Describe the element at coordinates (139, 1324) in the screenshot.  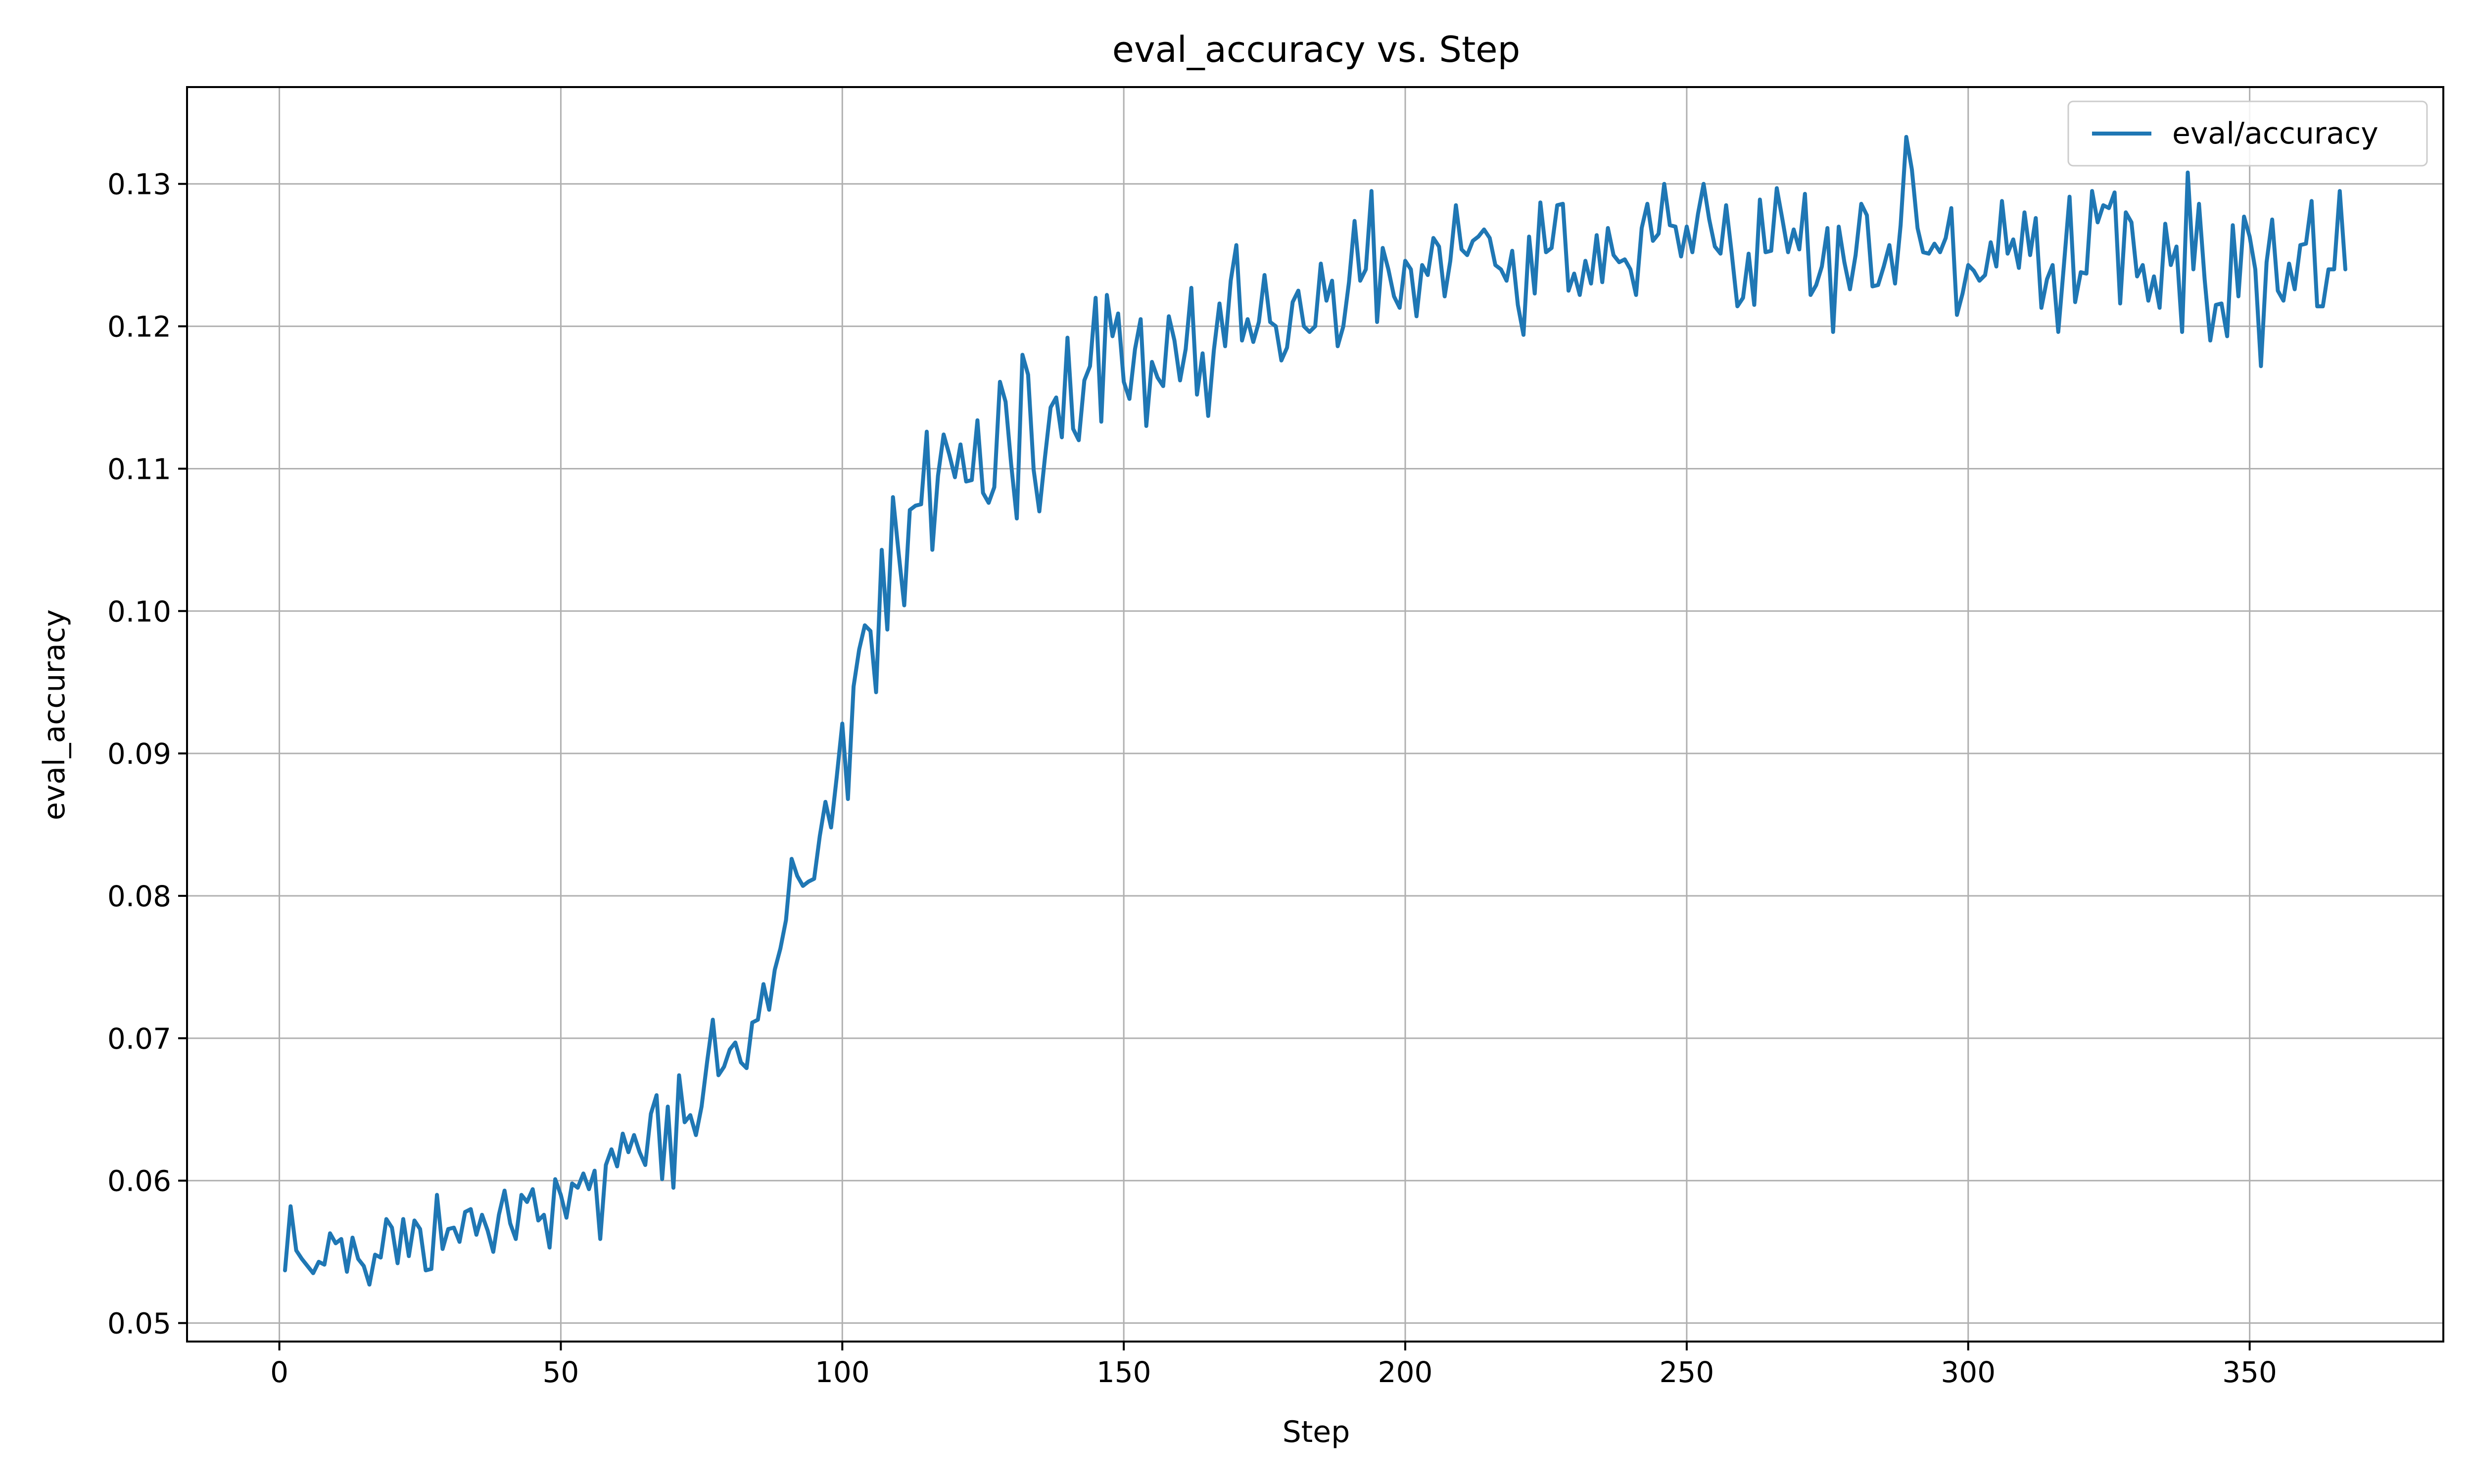
I see `y-tick-label: 0.05` at that location.